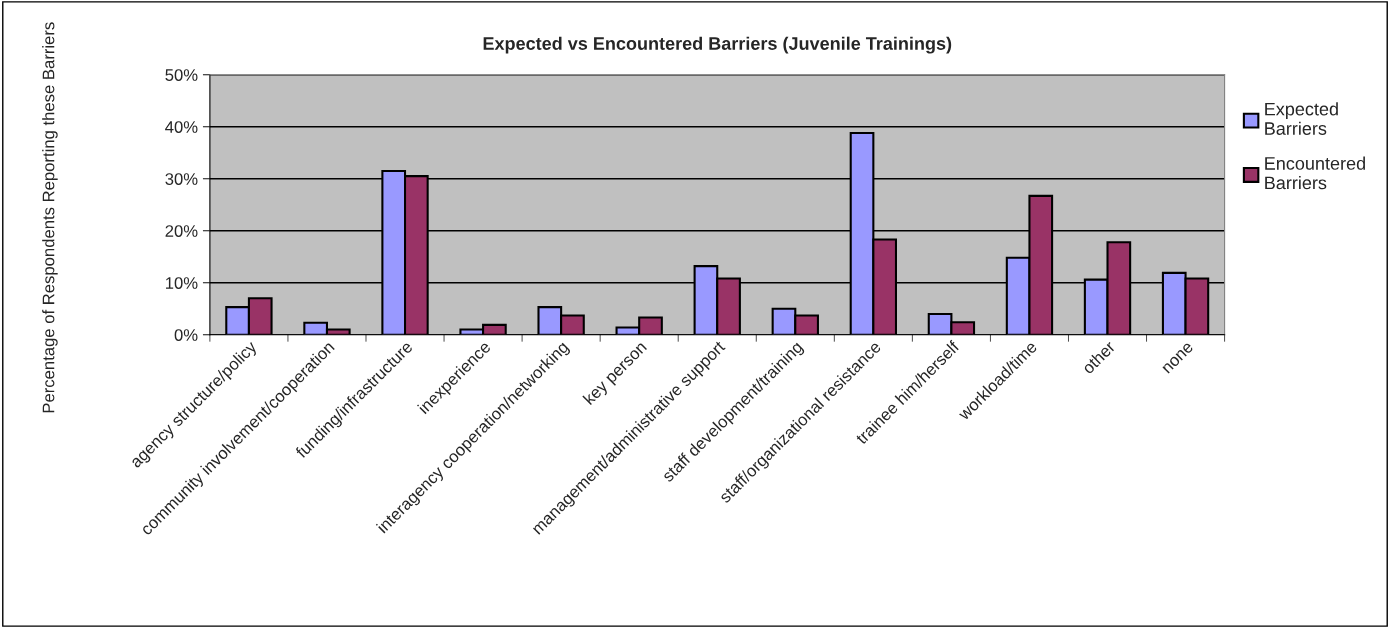 This screenshot has width=1390, height=628. What do you see at coordinates (1301, 118) in the screenshot?
I see `legend-label: Expected Barriers` at bounding box center [1301, 118].